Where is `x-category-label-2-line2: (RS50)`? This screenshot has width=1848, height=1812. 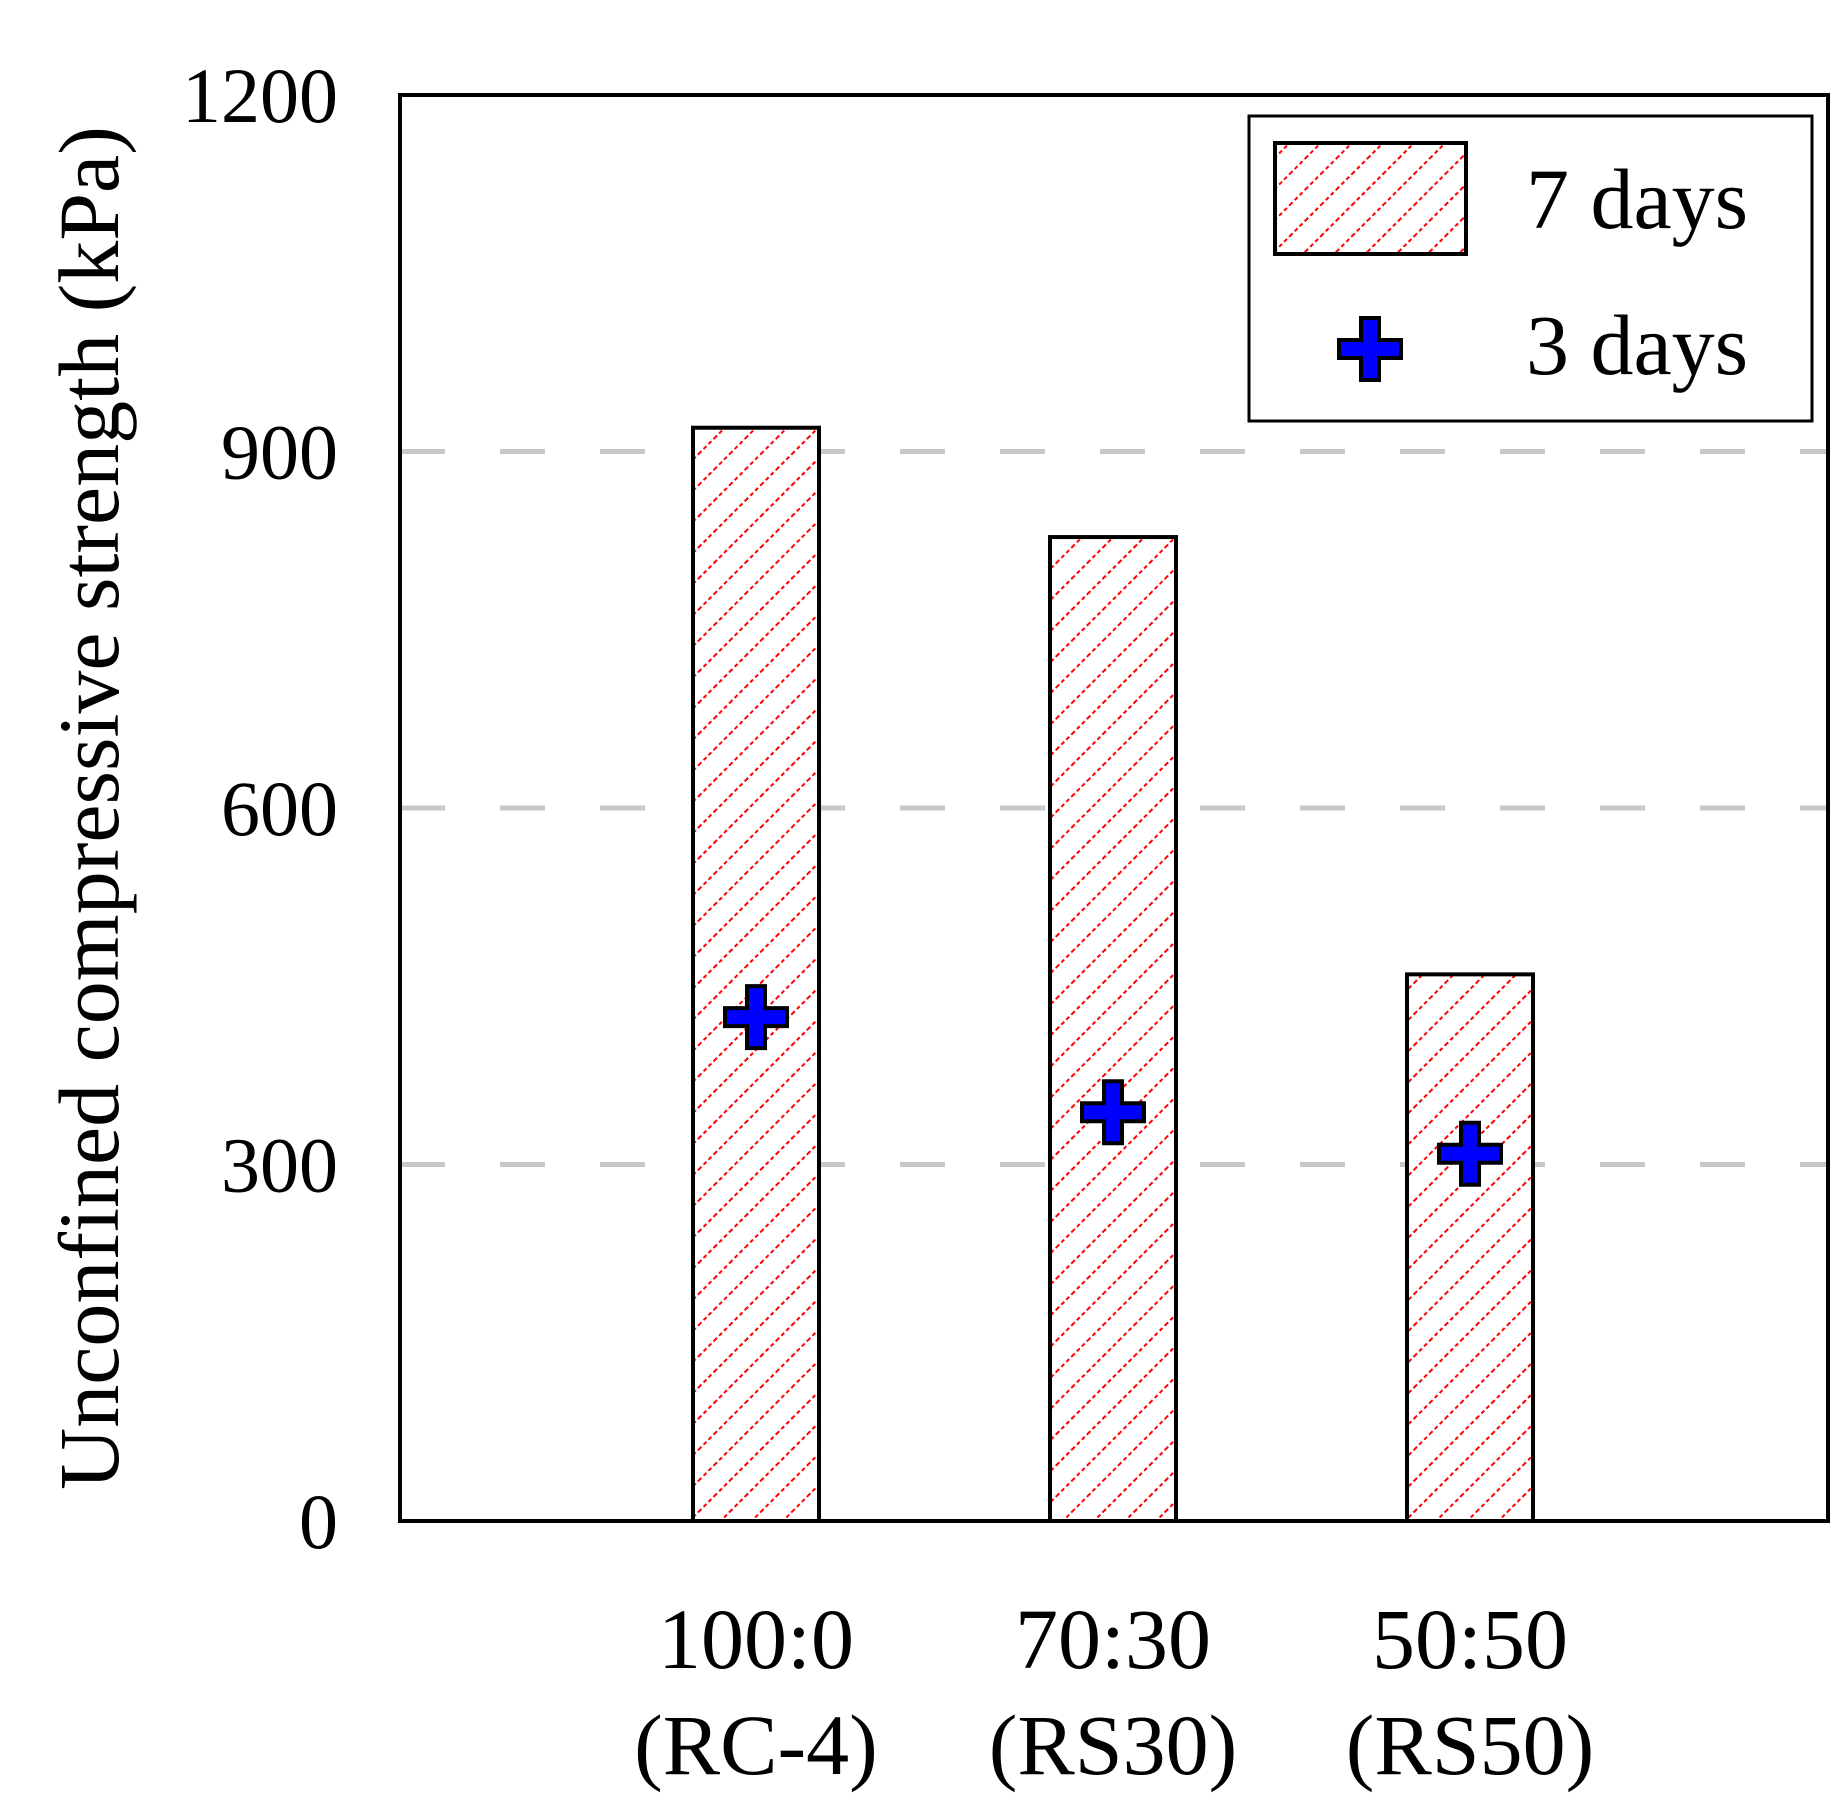 x-category-label-2-line2: (RS50) is located at coordinates (1470, 1745).